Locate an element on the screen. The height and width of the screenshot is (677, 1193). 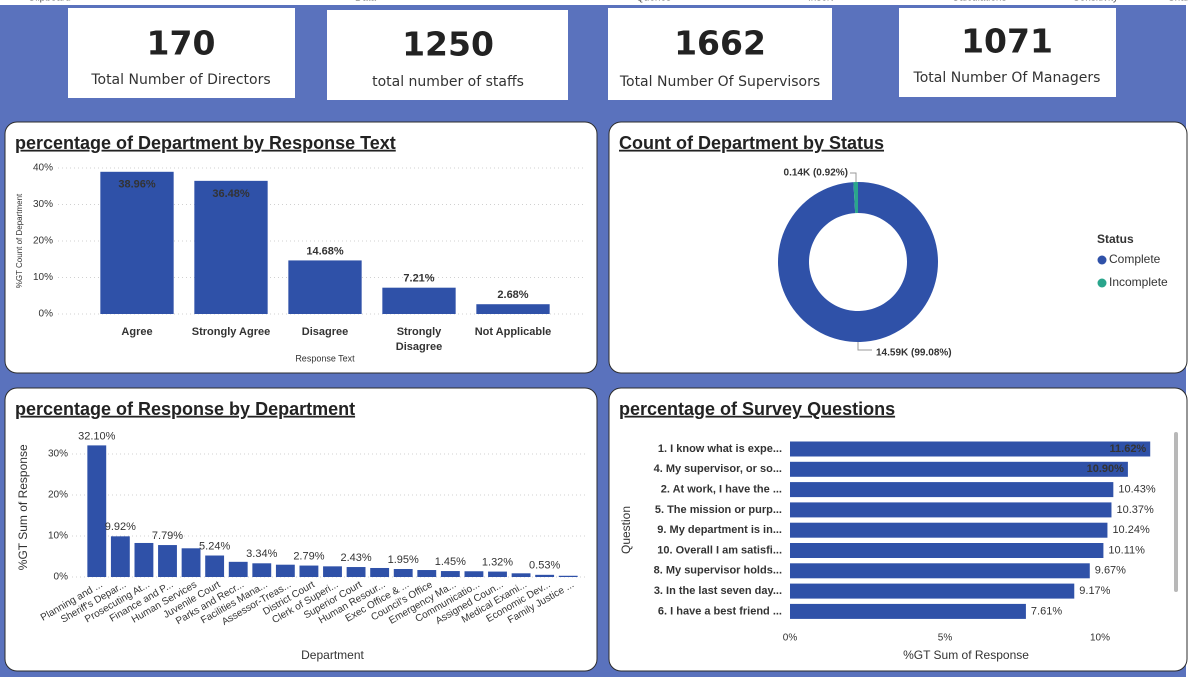
data-label: 9.92% is located at coordinates (120, 527).